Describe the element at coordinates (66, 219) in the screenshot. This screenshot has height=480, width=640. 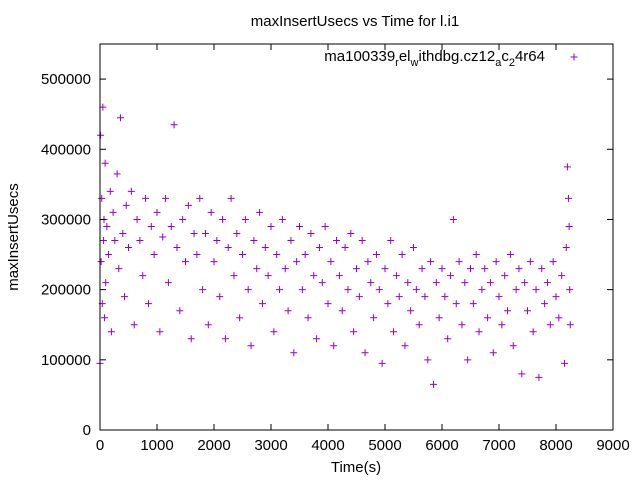
I see `y-tick-label: 300000` at that location.